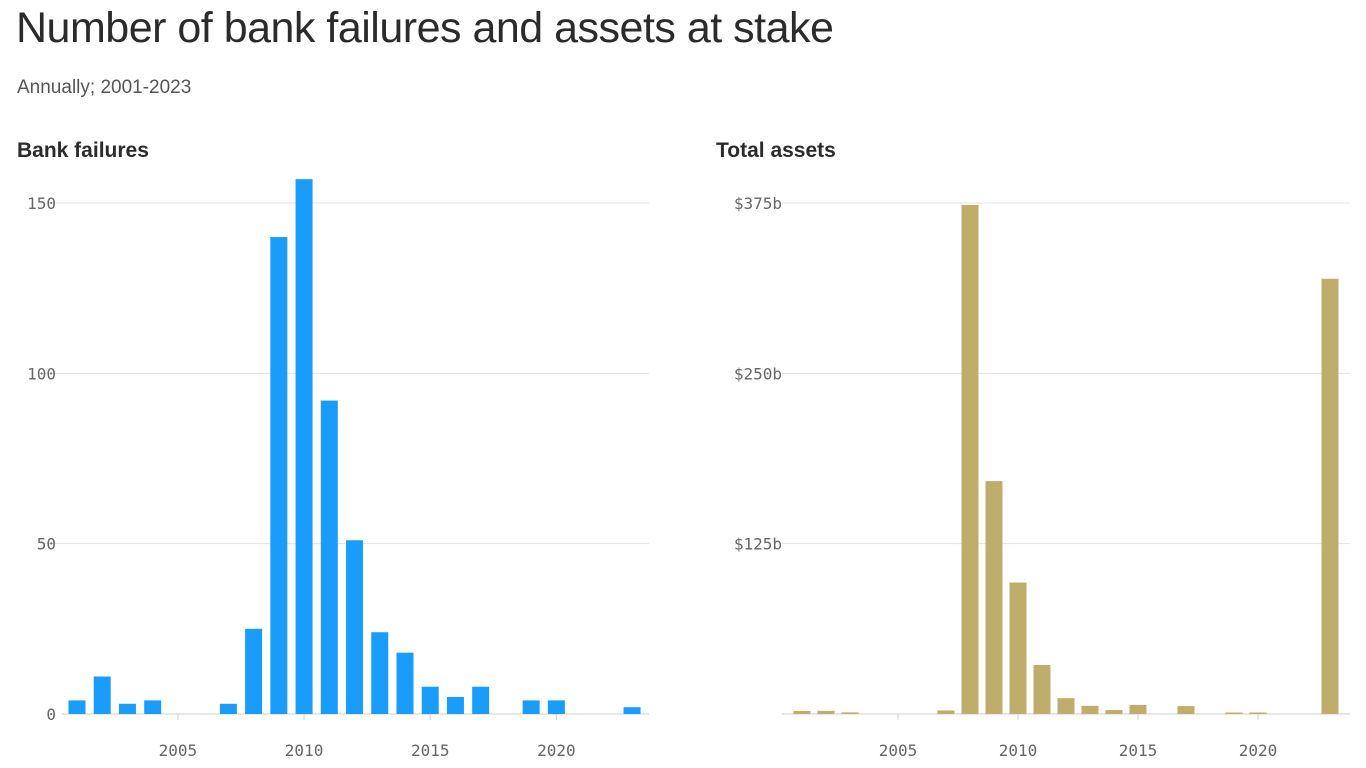 The width and height of the screenshot is (1366, 768). I want to click on assets-bar-2003, so click(850, 713).